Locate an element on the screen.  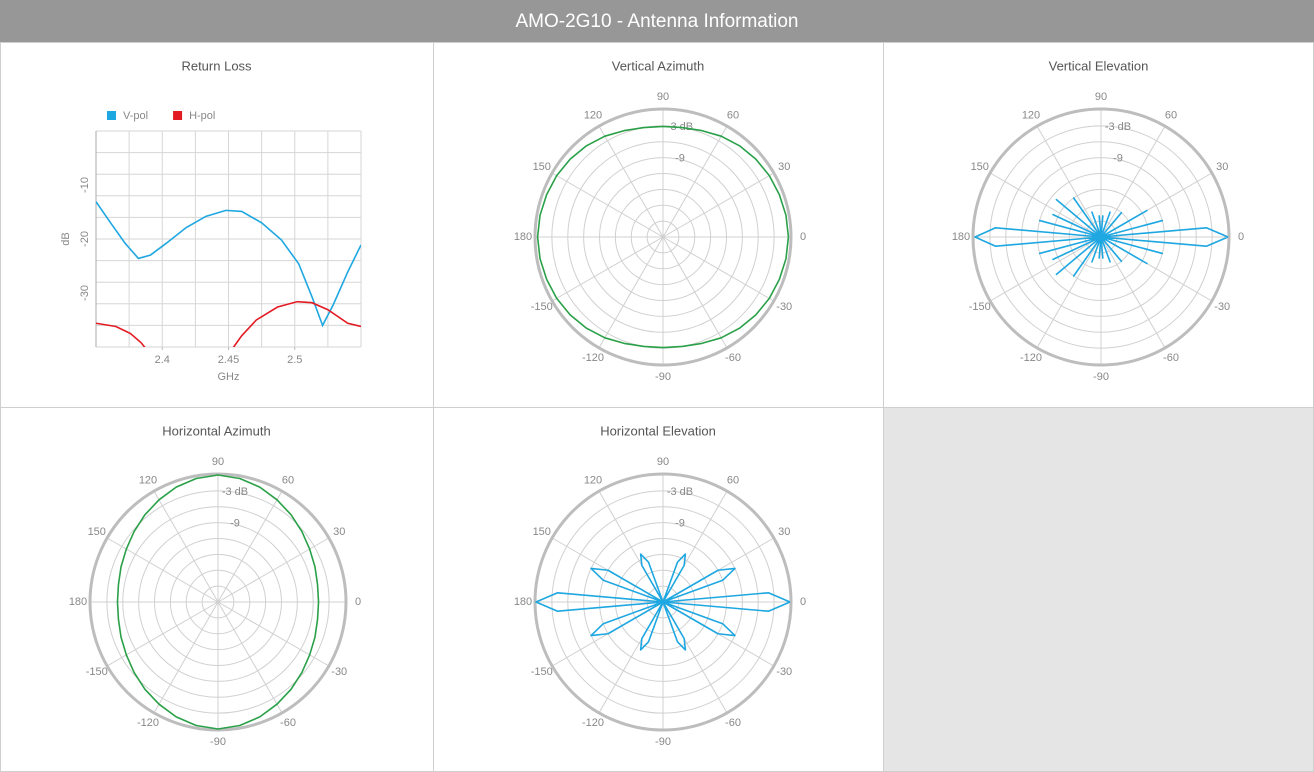
y-tick-label: -10 is located at coordinates (85, 185).